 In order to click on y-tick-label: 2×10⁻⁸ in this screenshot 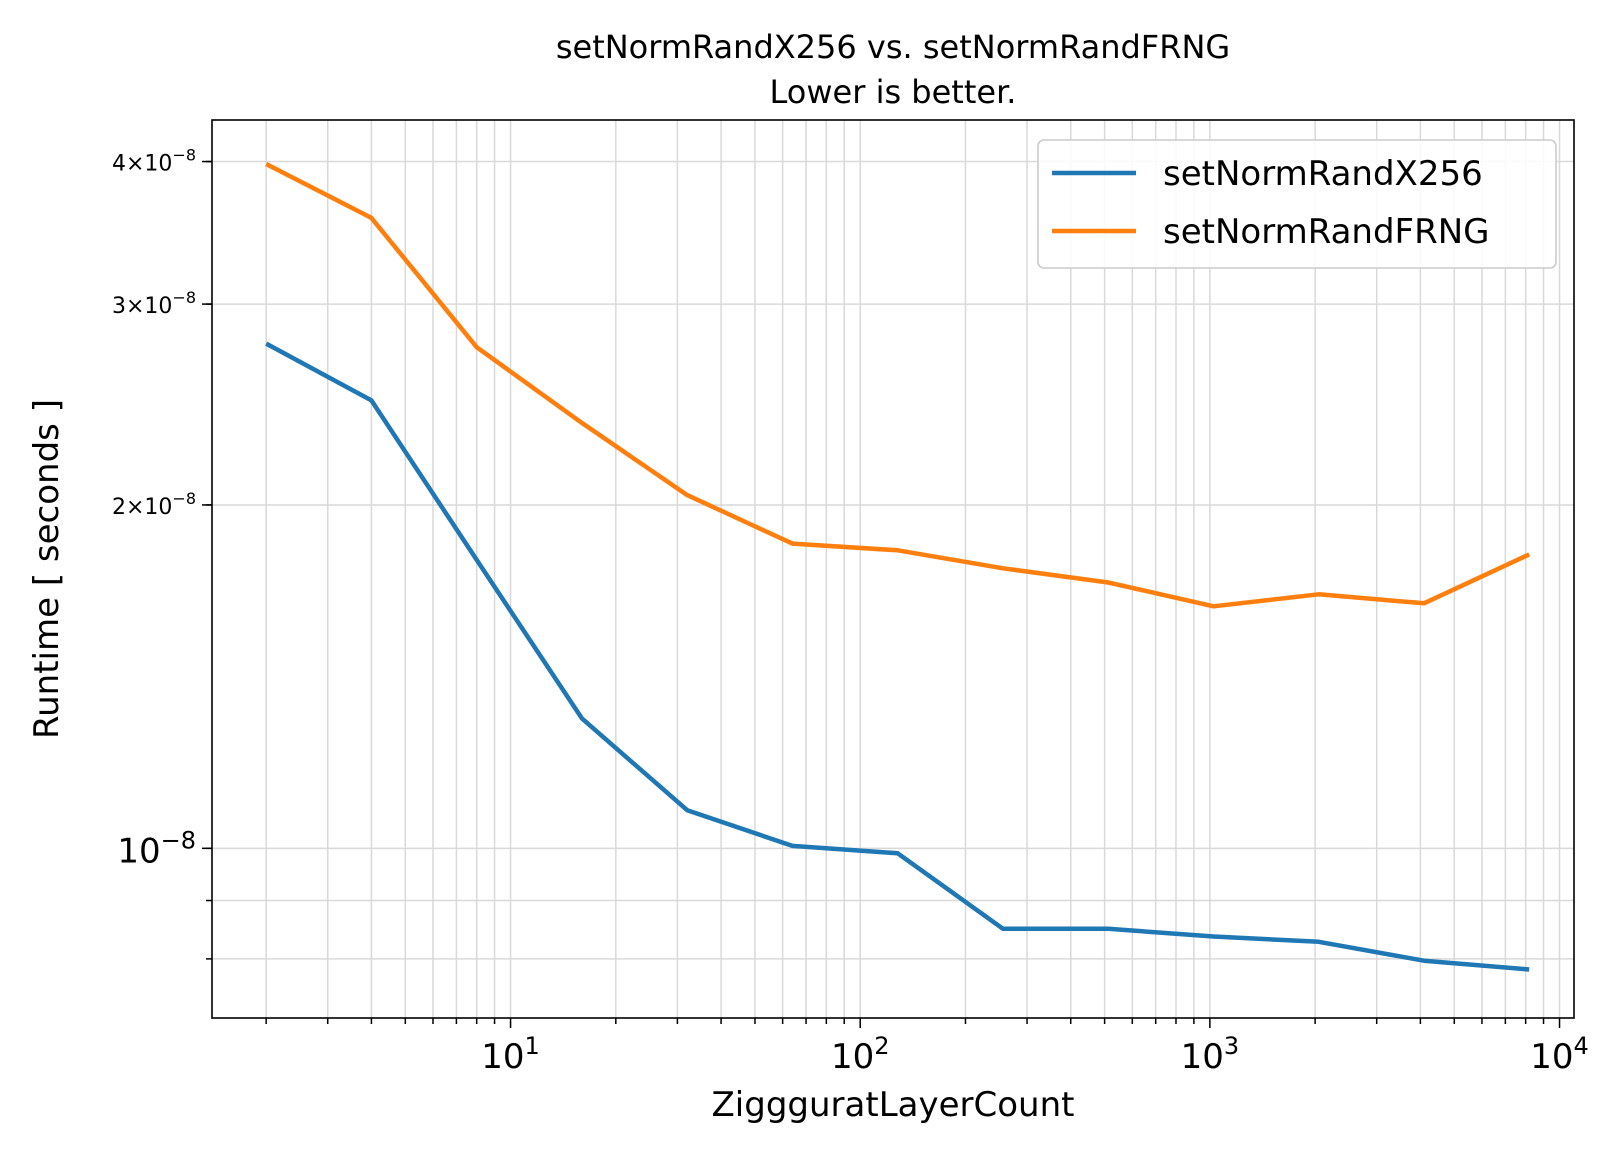, I will do `click(154, 504)`.